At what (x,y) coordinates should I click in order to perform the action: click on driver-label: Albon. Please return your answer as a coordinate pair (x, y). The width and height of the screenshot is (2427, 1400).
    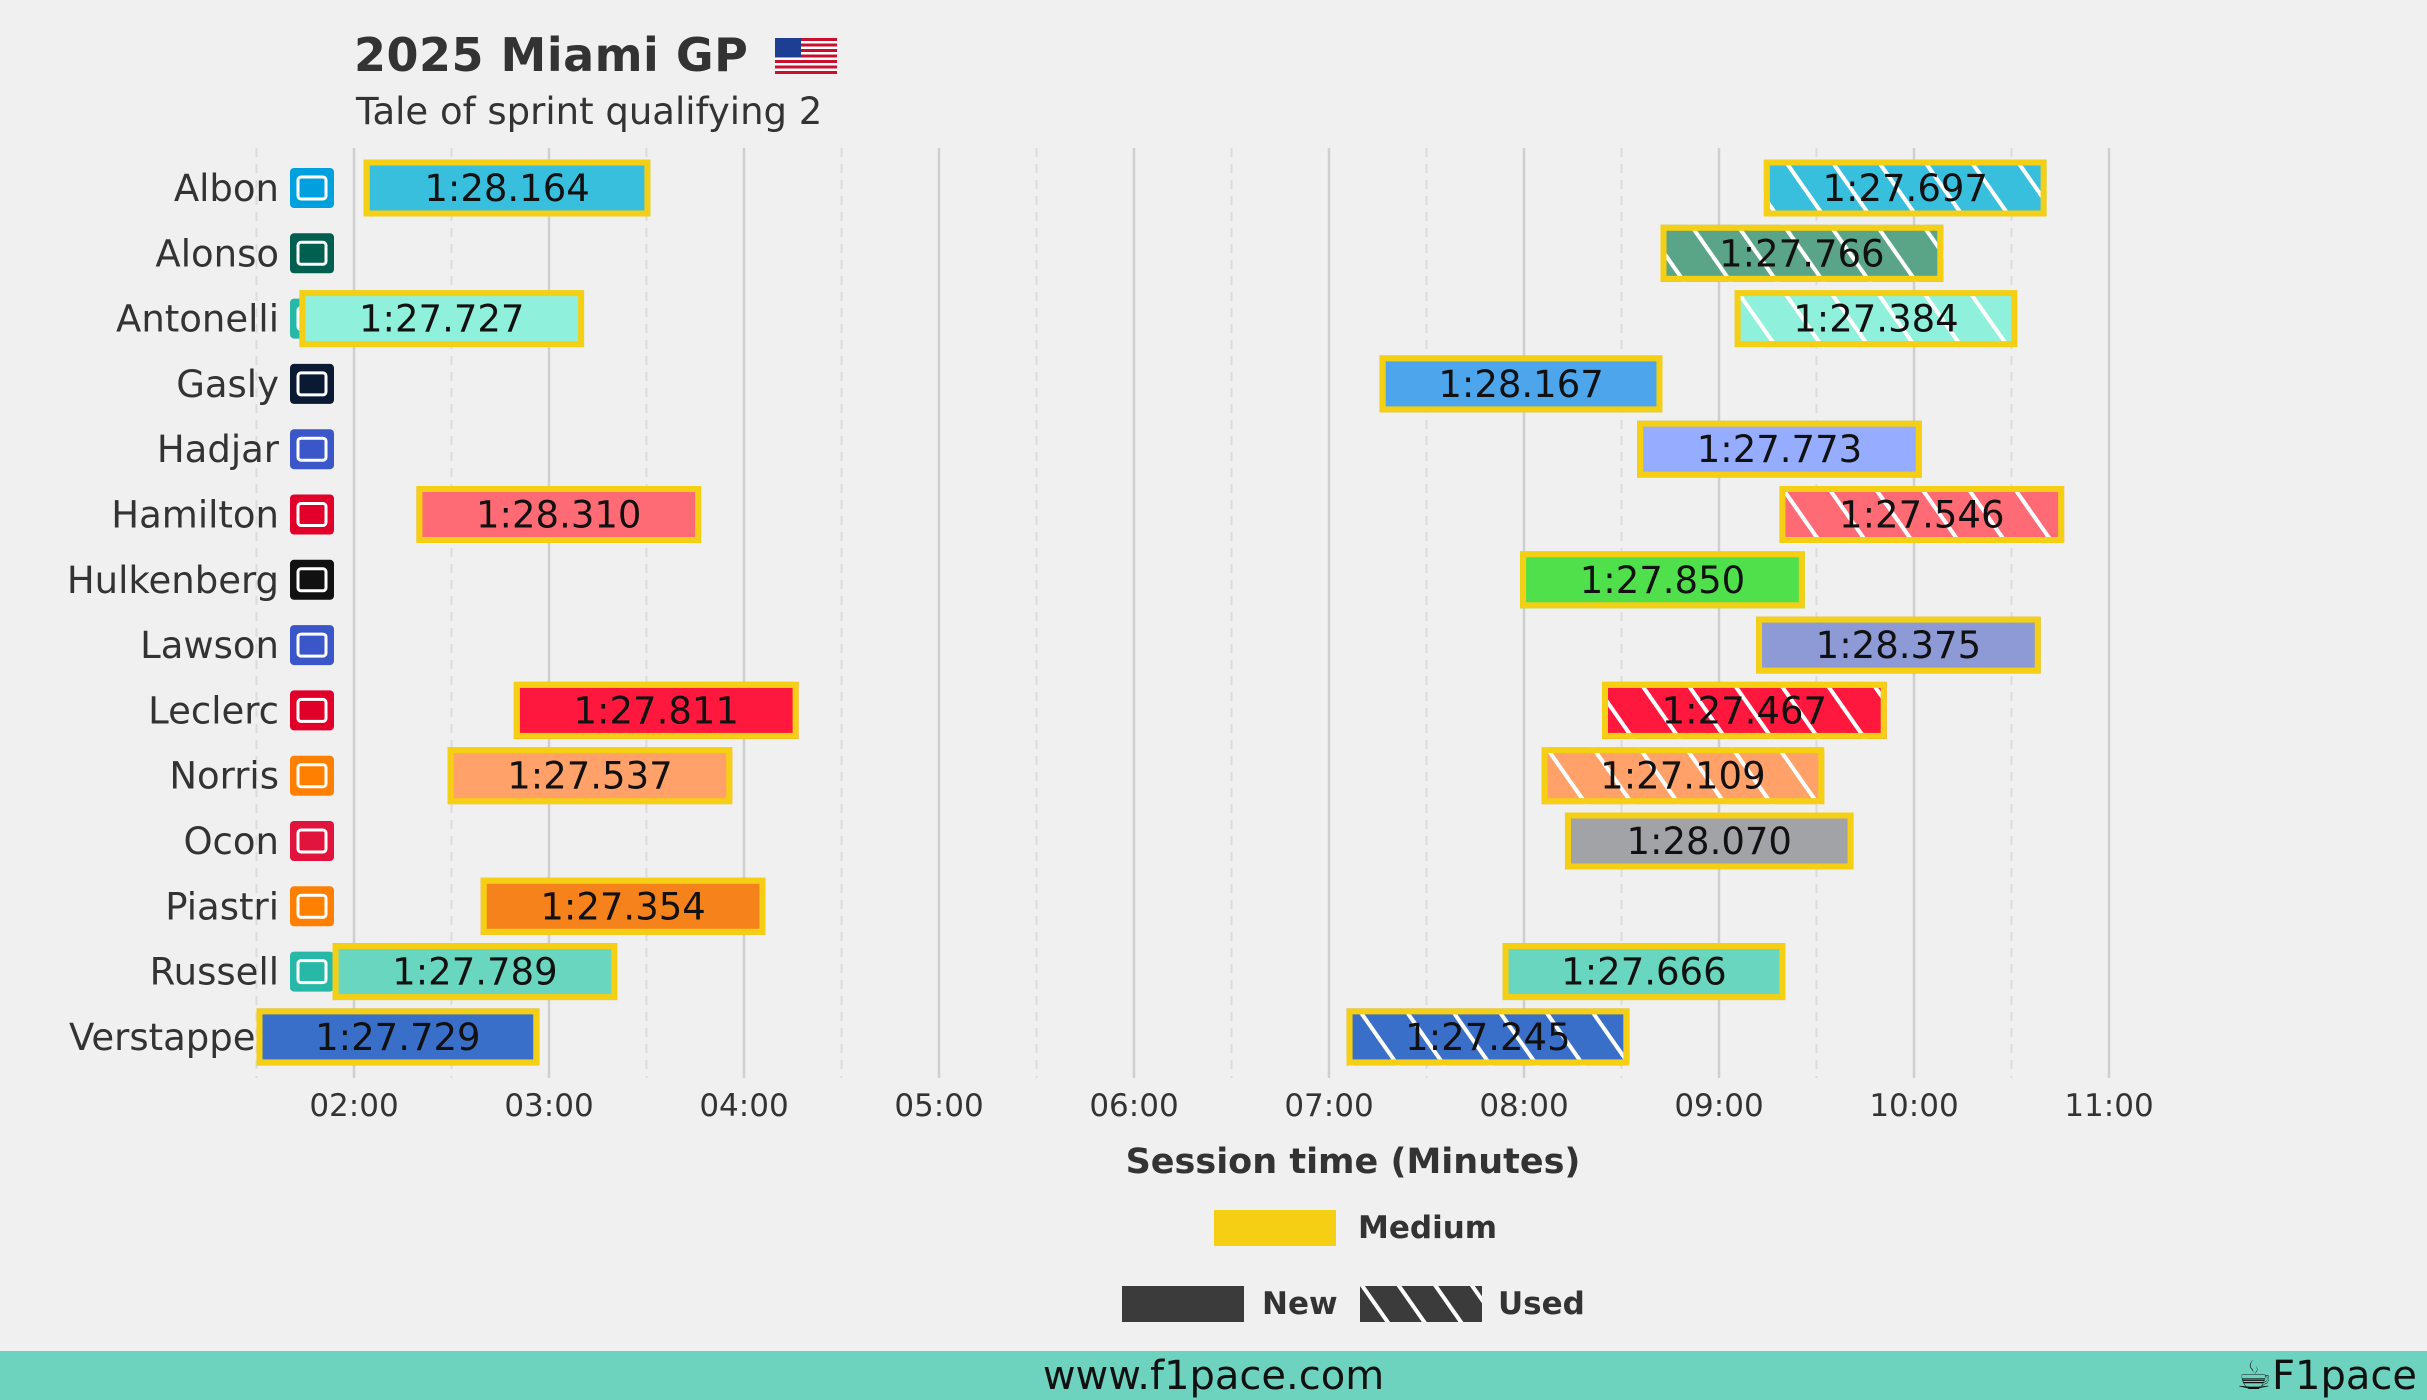
    Looking at the image, I should click on (226, 188).